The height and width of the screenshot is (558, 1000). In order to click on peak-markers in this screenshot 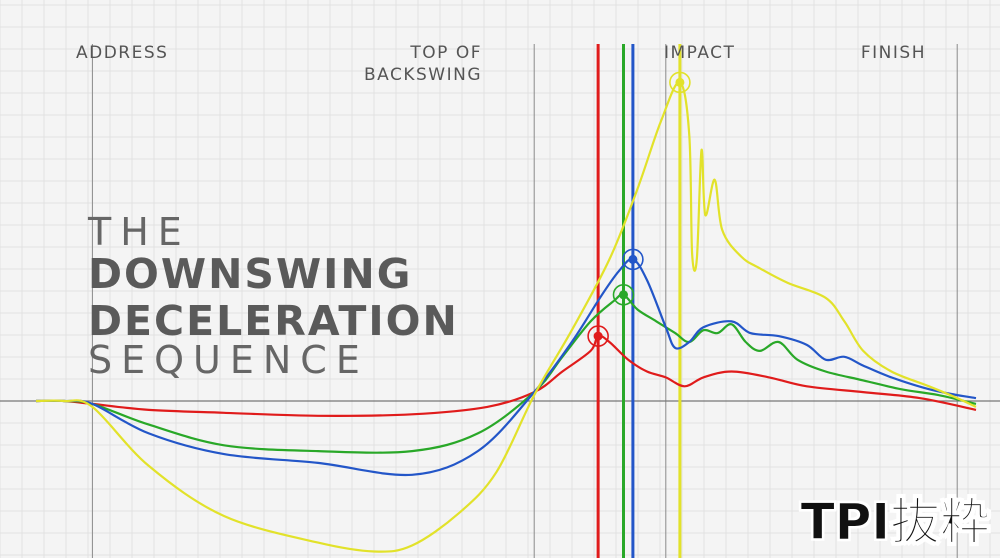, I will do `click(639, 209)`.